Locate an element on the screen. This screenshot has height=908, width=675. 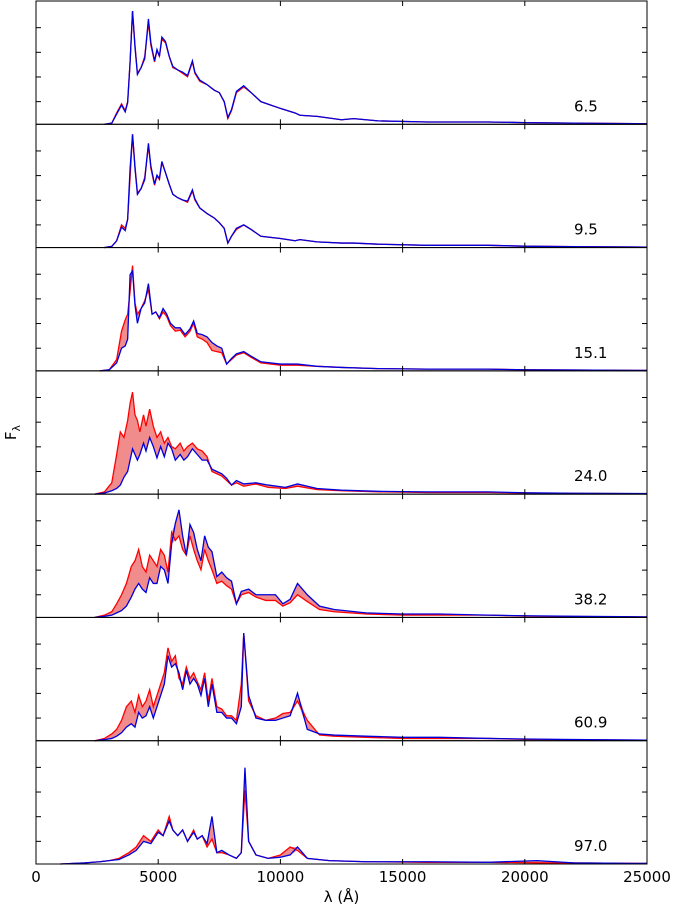
x-axis: 0 5000 10000 15000 20000 25000 is located at coordinates (351, 877).